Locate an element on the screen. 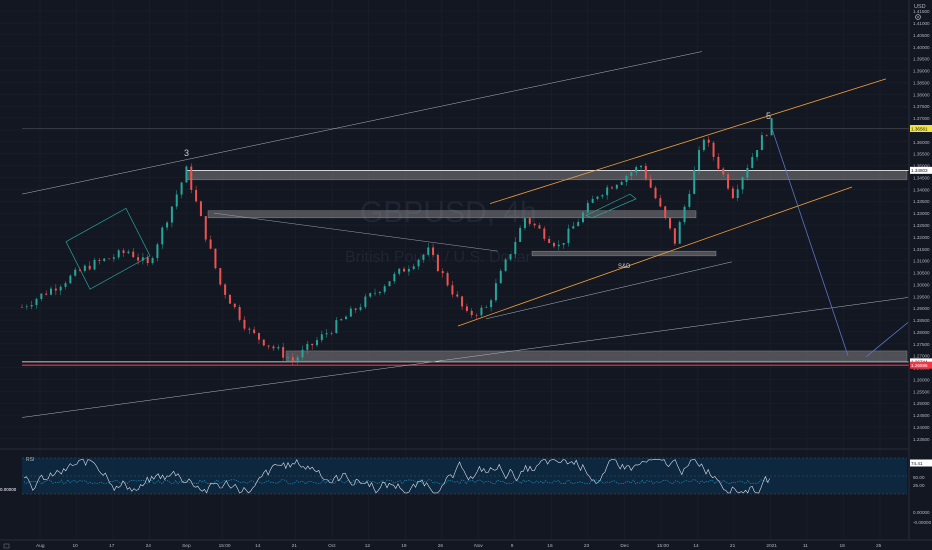 The width and height of the screenshot is (932, 550). wave-5-label: 5 is located at coordinates (768, 116).